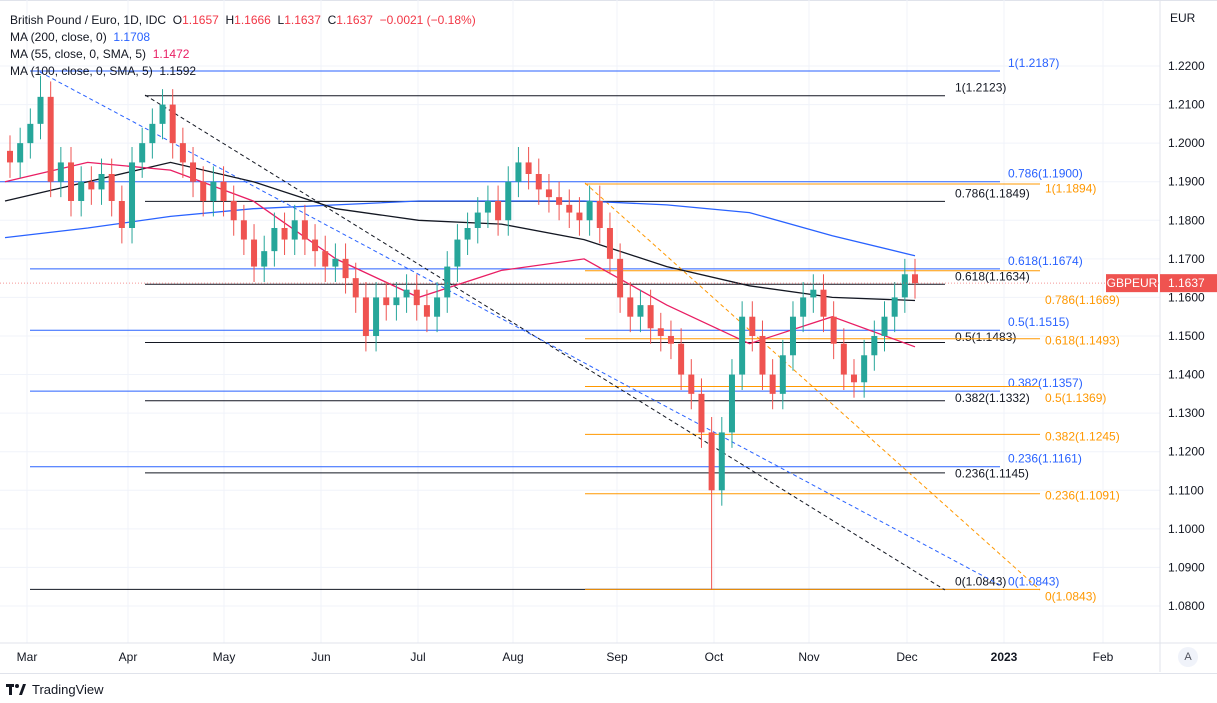  I want to click on change-value: −0.0021 (−0.18%), so click(427, 20).